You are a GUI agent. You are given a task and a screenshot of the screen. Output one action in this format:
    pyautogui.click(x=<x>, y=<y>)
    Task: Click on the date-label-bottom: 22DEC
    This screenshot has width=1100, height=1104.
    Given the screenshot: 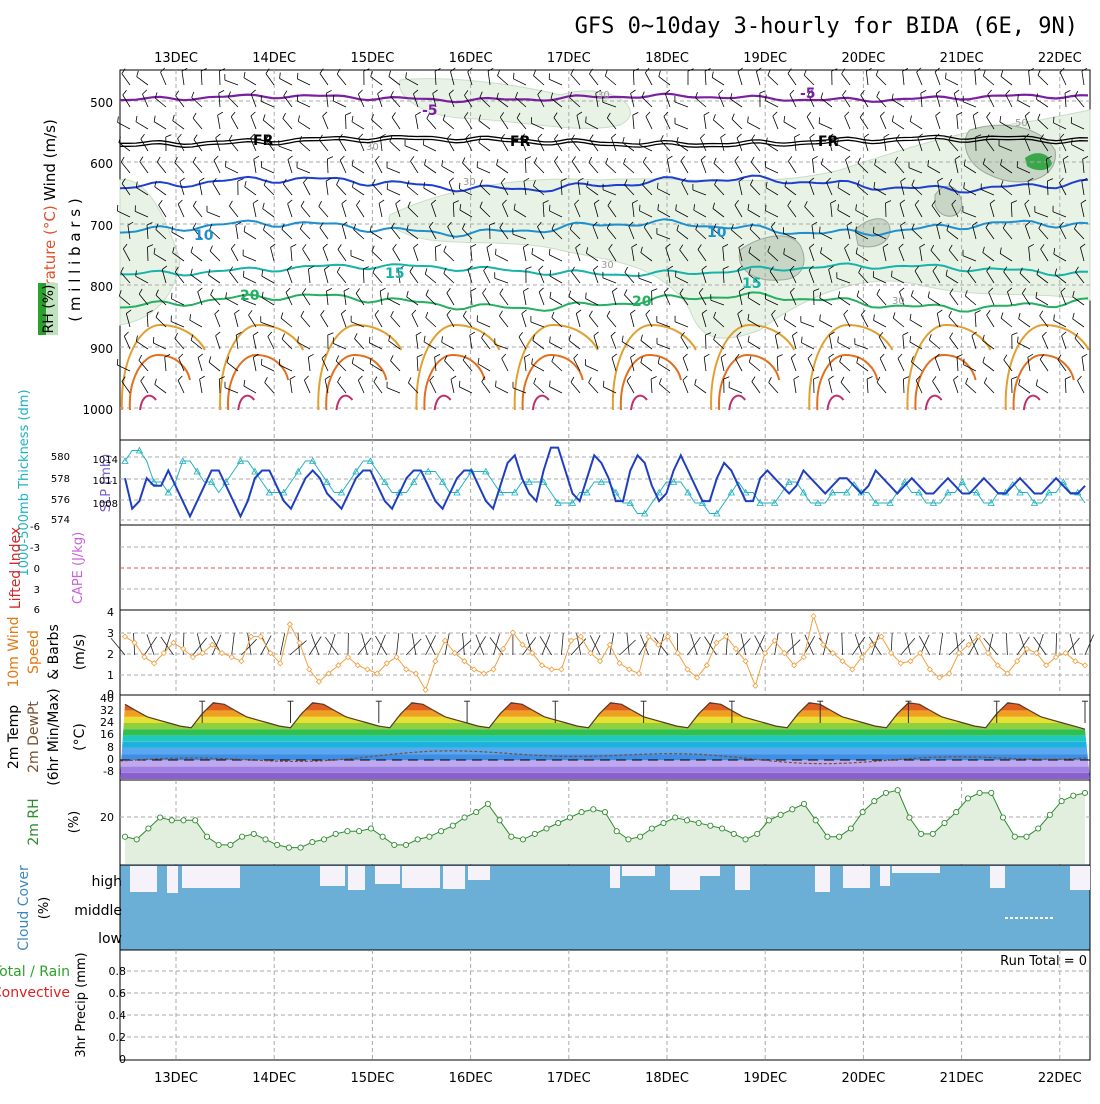 What is the action you would take?
    pyautogui.click(x=1060, y=1078)
    